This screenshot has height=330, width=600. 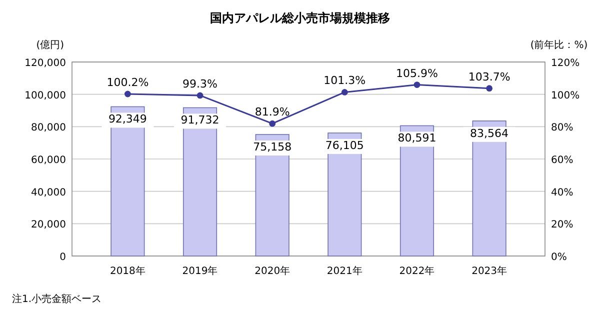 I want to click on data-label: 80,591, so click(x=417, y=138).